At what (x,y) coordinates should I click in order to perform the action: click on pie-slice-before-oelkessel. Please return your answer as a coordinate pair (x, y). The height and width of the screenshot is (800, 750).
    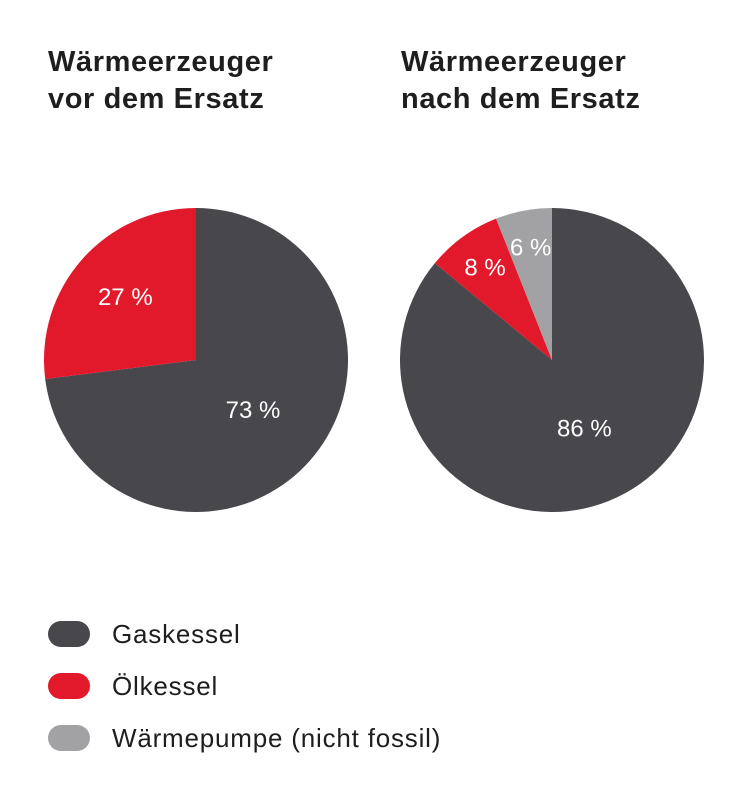
    Looking at the image, I should click on (120, 294).